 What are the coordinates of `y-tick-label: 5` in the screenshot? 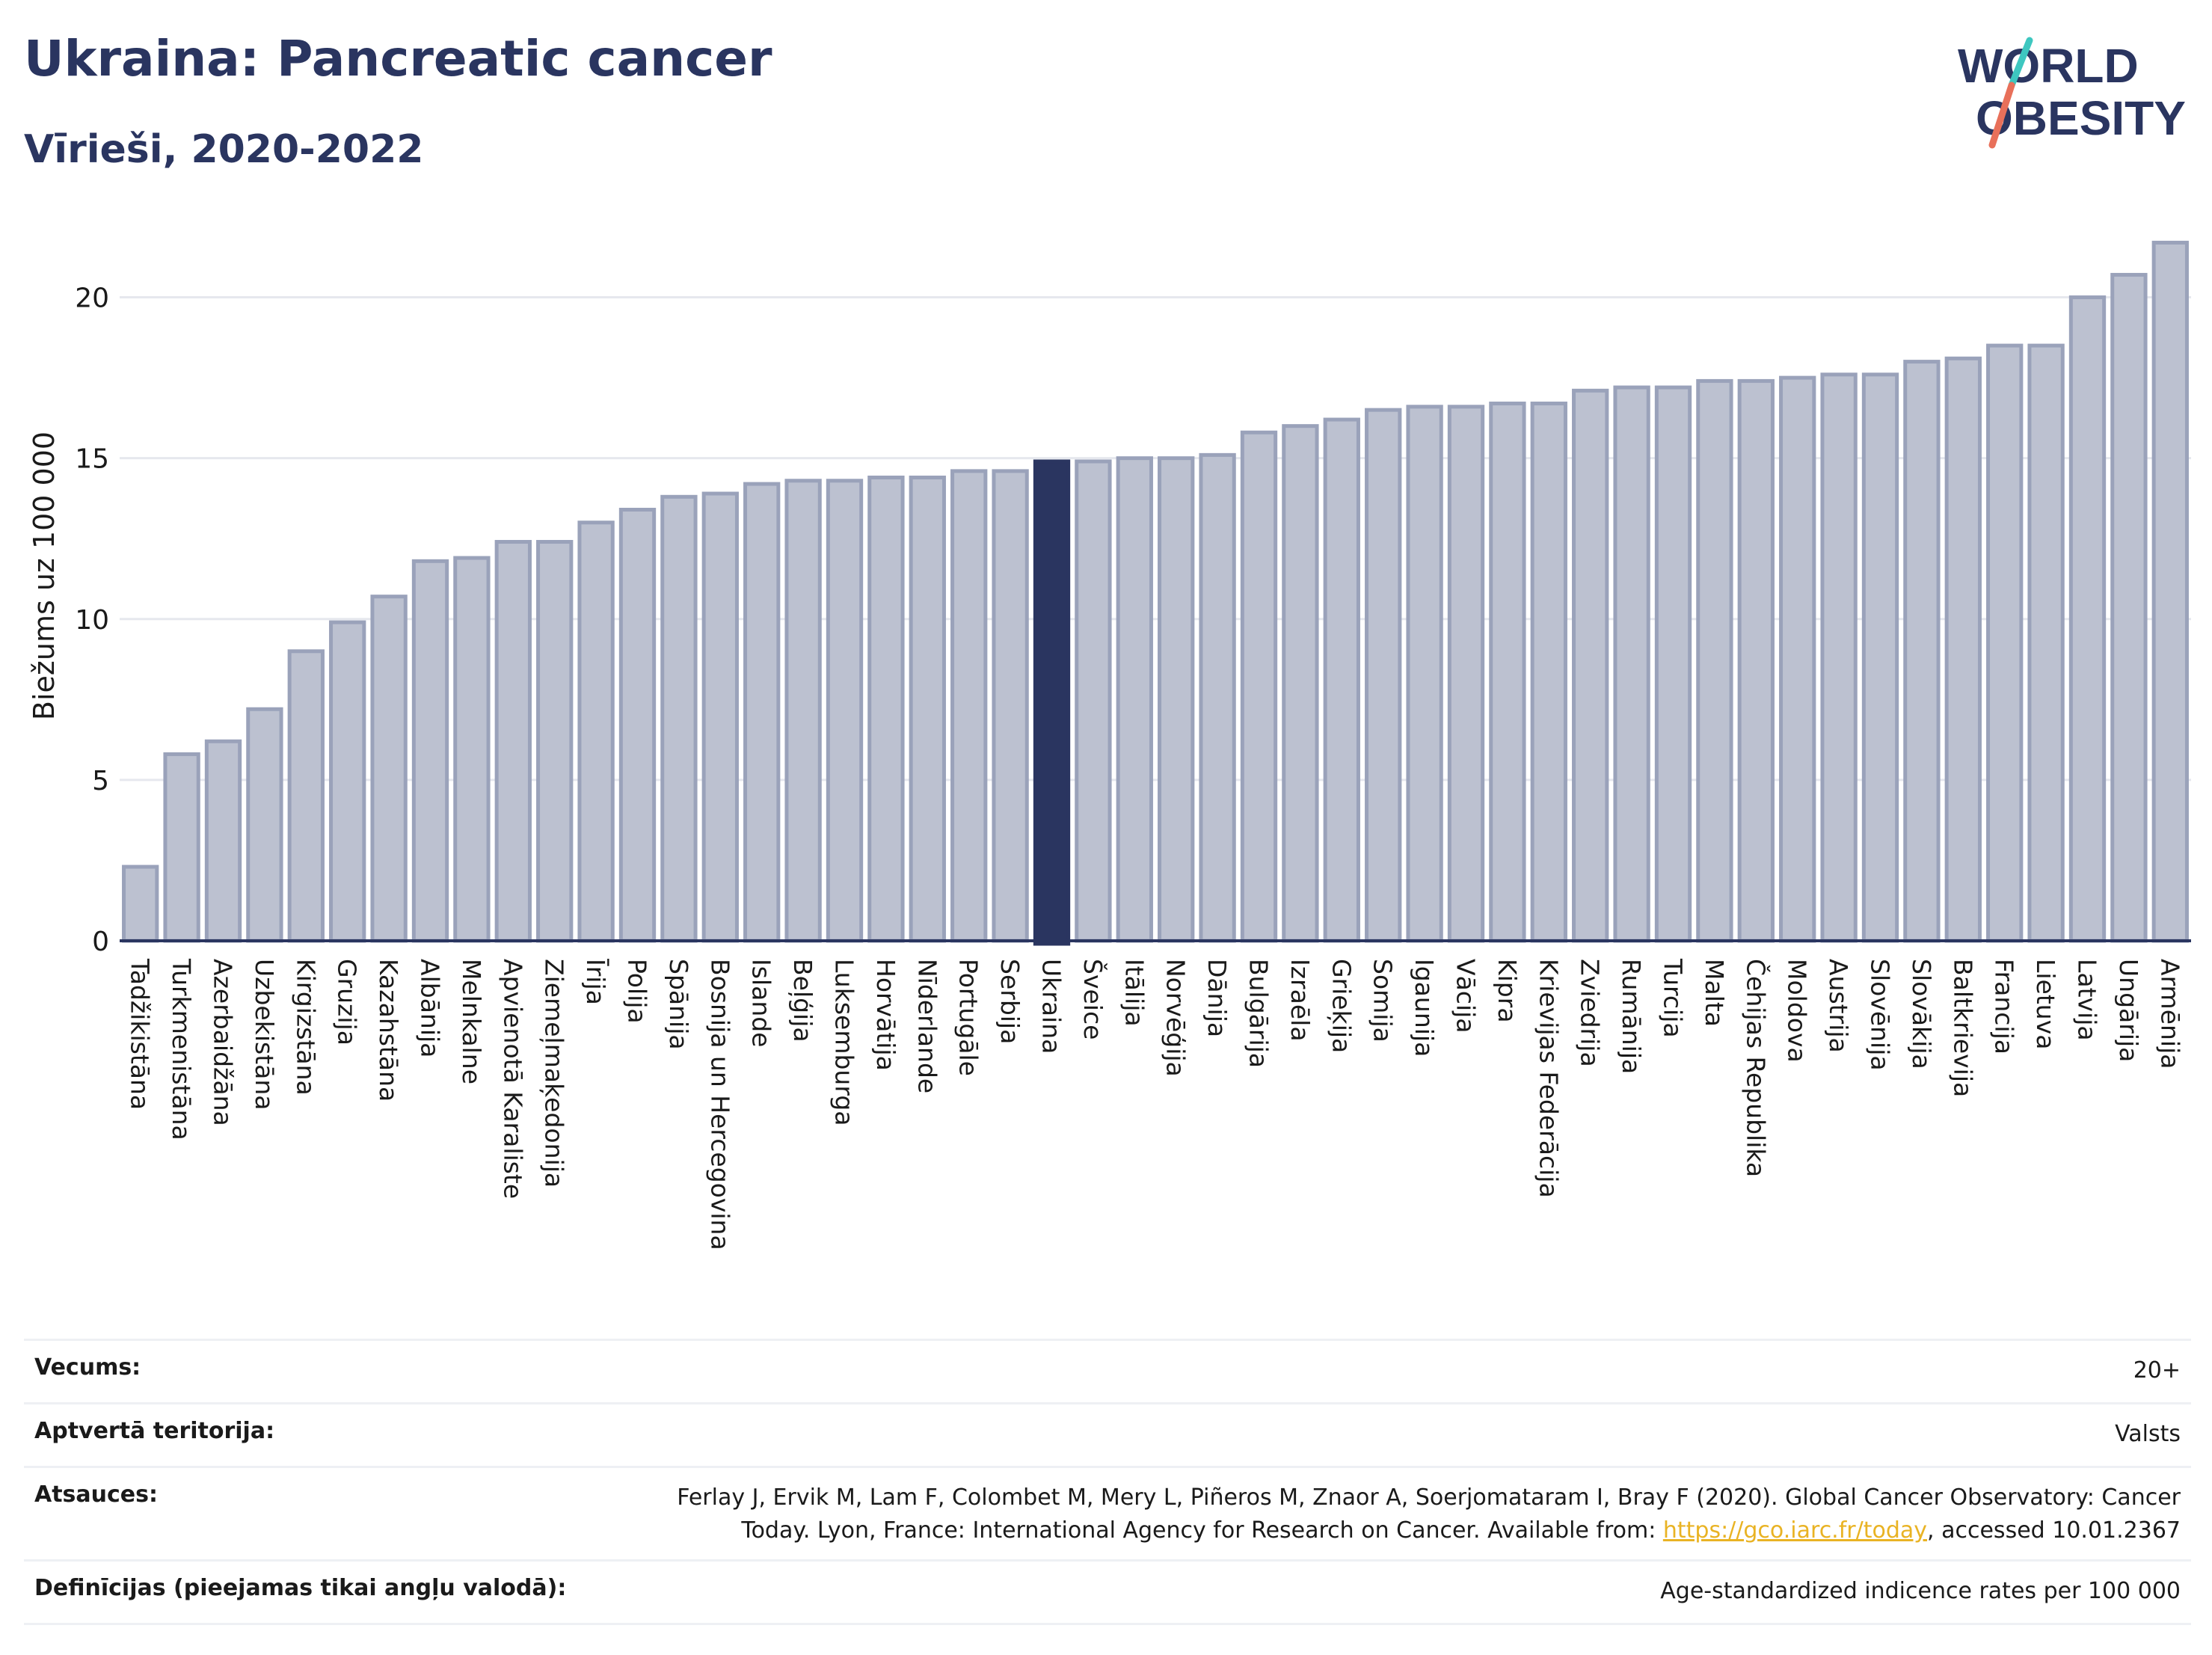 It's located at (100, 781).